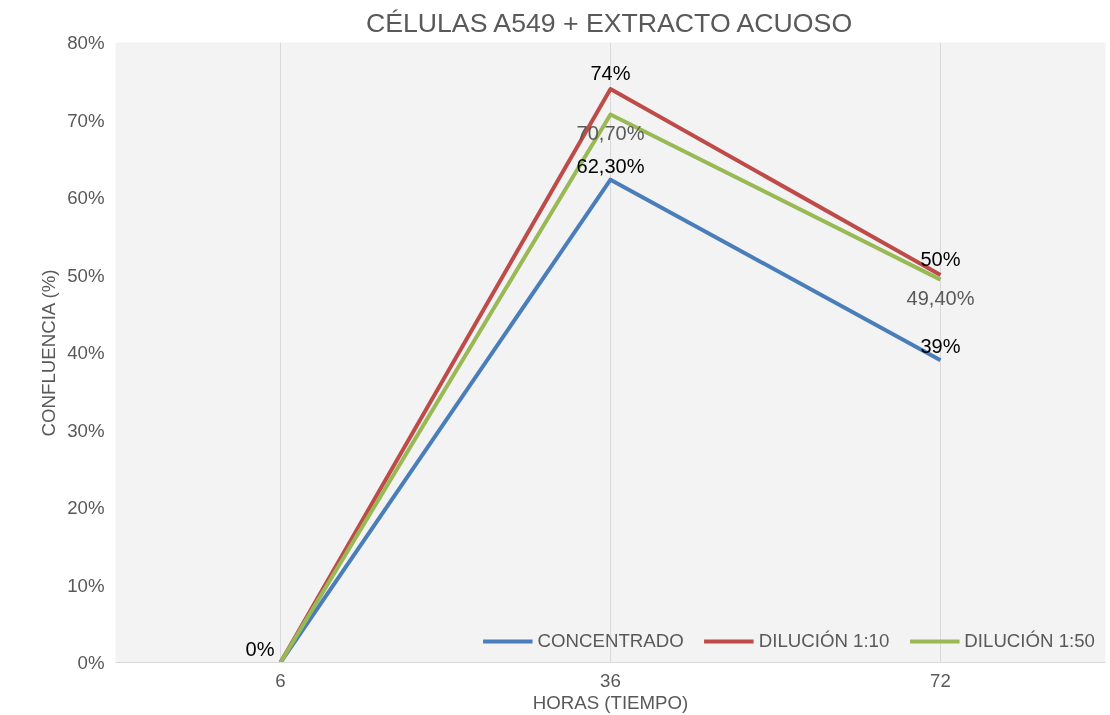 The width and height of the screenshot is (1110, 715). Describe the element at coordinates (1029, 641) in the screenshot. I see `legend-label: DILUCIÓN 1:50` at that location.